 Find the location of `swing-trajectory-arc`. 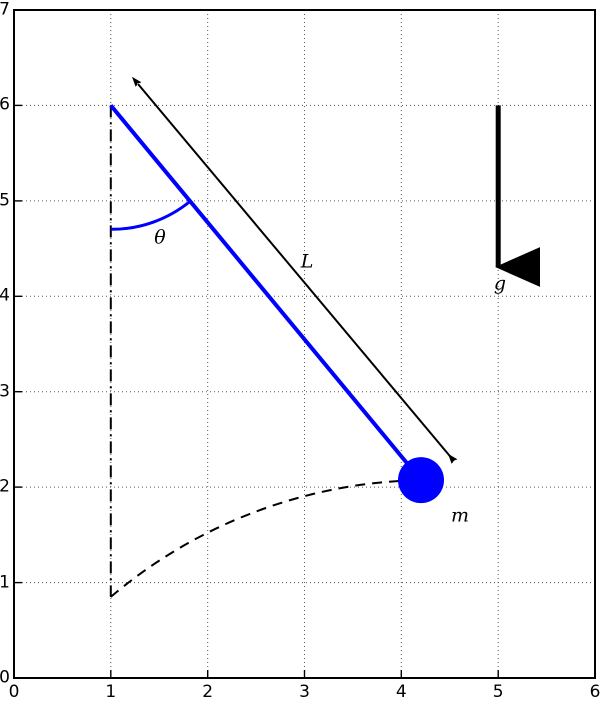

swing-trajectory-arc is located at coordinates (266, 538).